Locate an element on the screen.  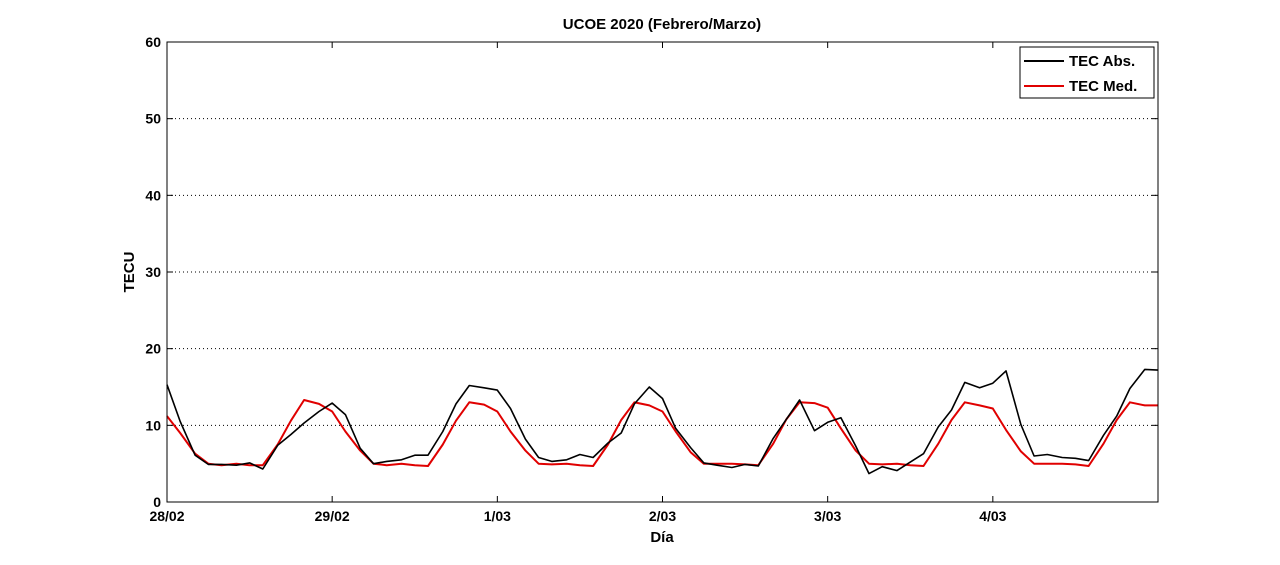
x-tick-label: 3/03 is located at coordinates (827, 516).